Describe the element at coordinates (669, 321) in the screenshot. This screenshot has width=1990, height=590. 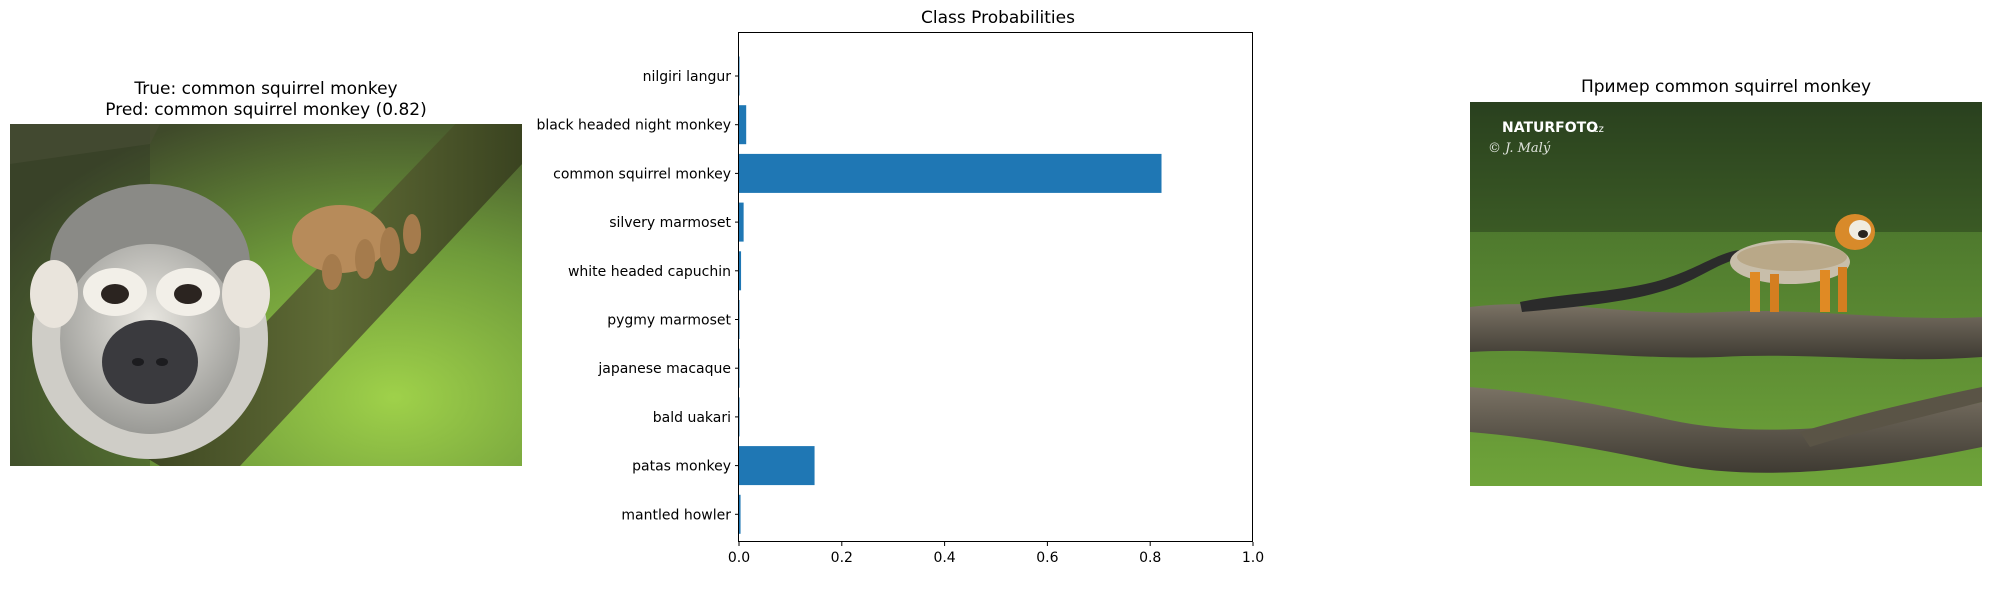
I see `y-tick-label: pygmy marmoset` at that location.